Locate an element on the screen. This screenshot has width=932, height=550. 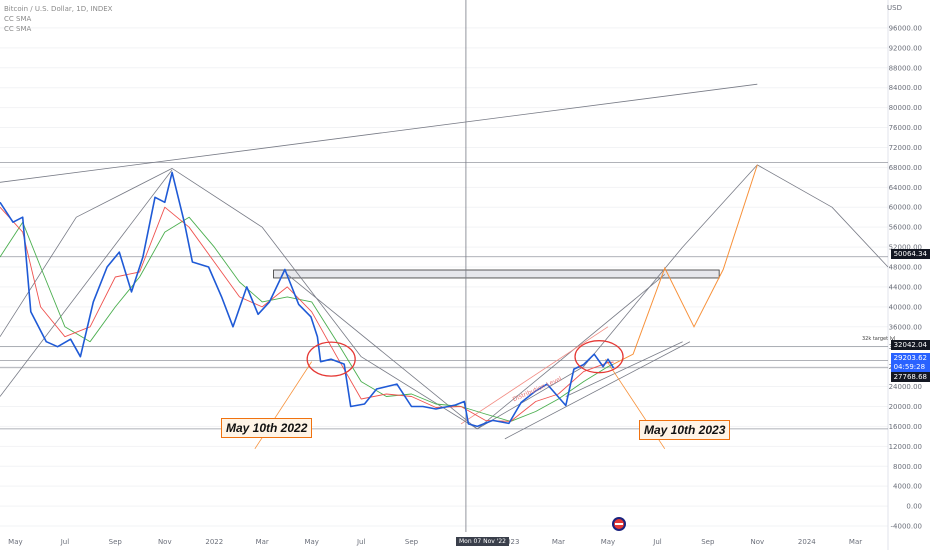
y-tick-label: 76000.00 is located at coordinates (905, 128).